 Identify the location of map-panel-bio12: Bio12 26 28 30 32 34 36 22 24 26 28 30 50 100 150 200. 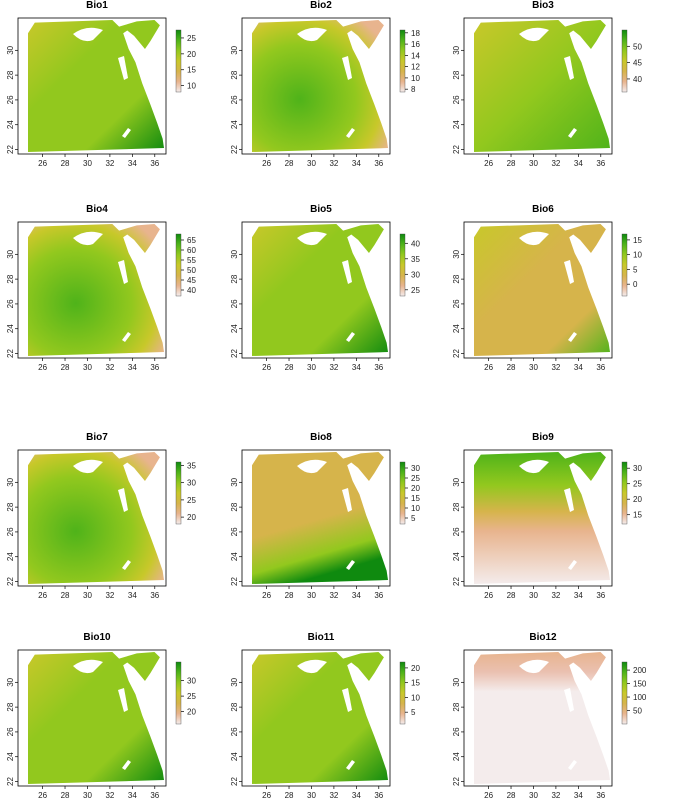
(549, 716).